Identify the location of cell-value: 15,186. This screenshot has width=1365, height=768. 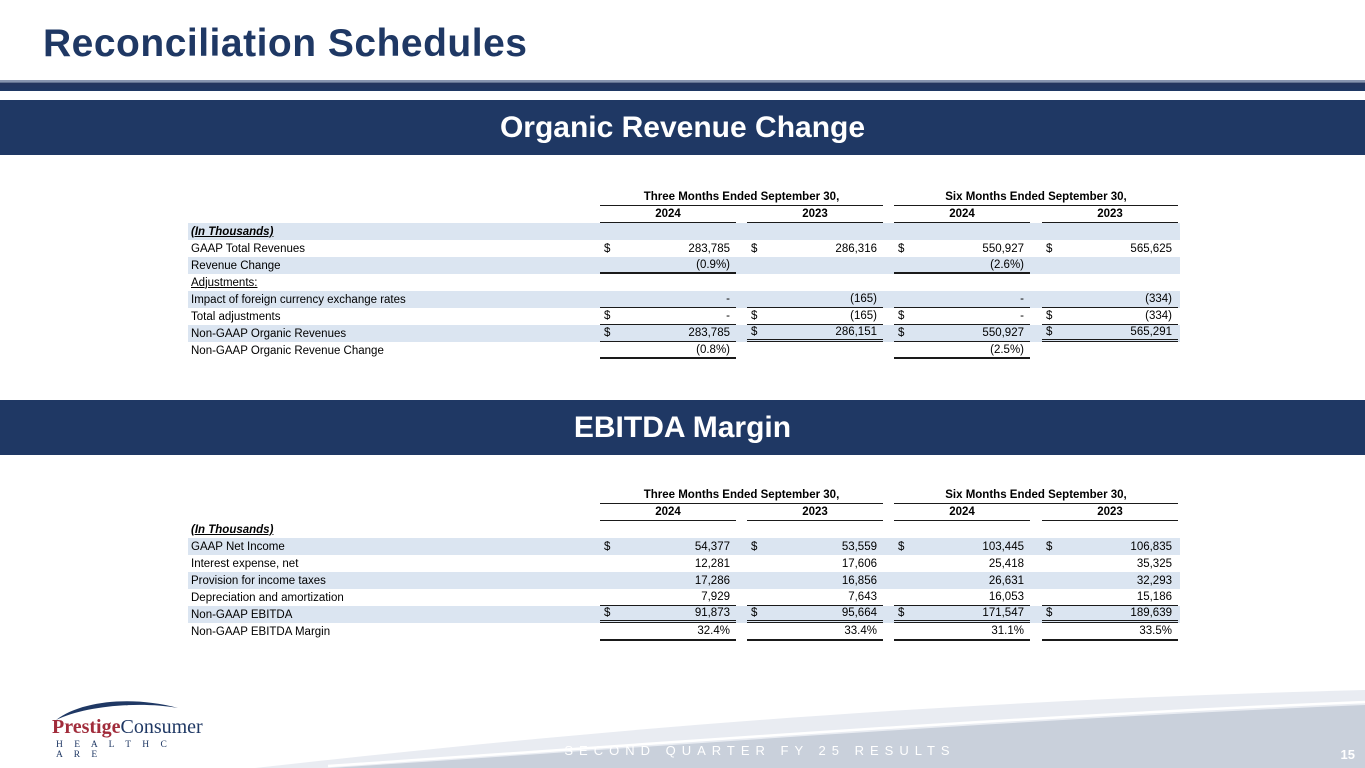
(1110, 597).